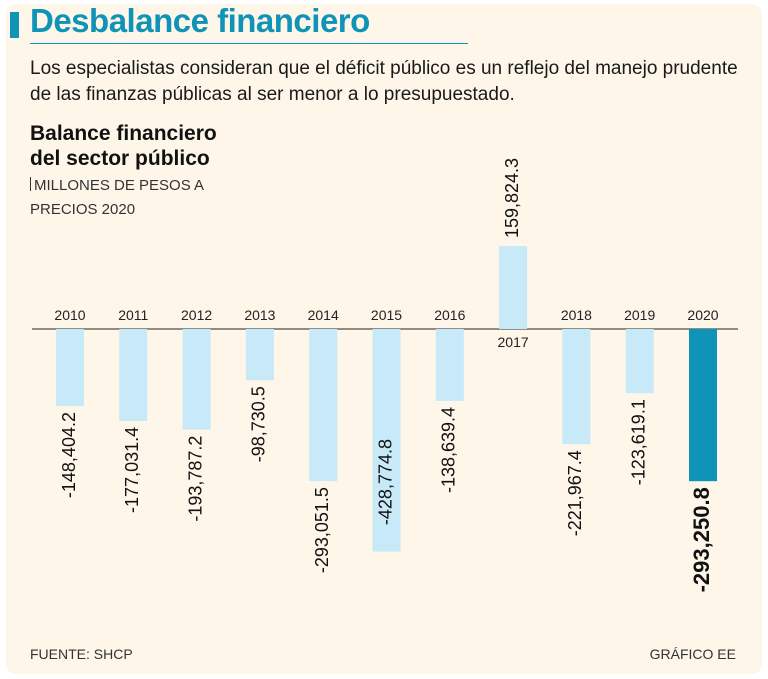 Image resolution: width=768 pixels, height=679 pixels. What do you see at coordinates (701, 539) in the screenshot?
I see `value-label-2020: -293,250.8` at bounding box center [701, 539].